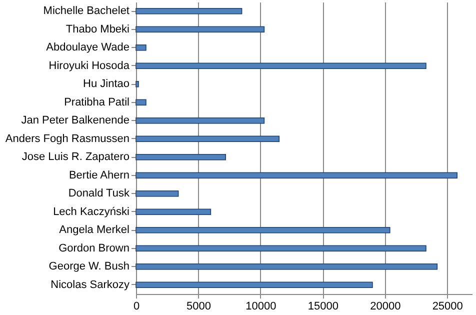 This screenshot has width=476, height=315. I want to click on y-tick-label: Michelle Bachelet, so click(86, 11).